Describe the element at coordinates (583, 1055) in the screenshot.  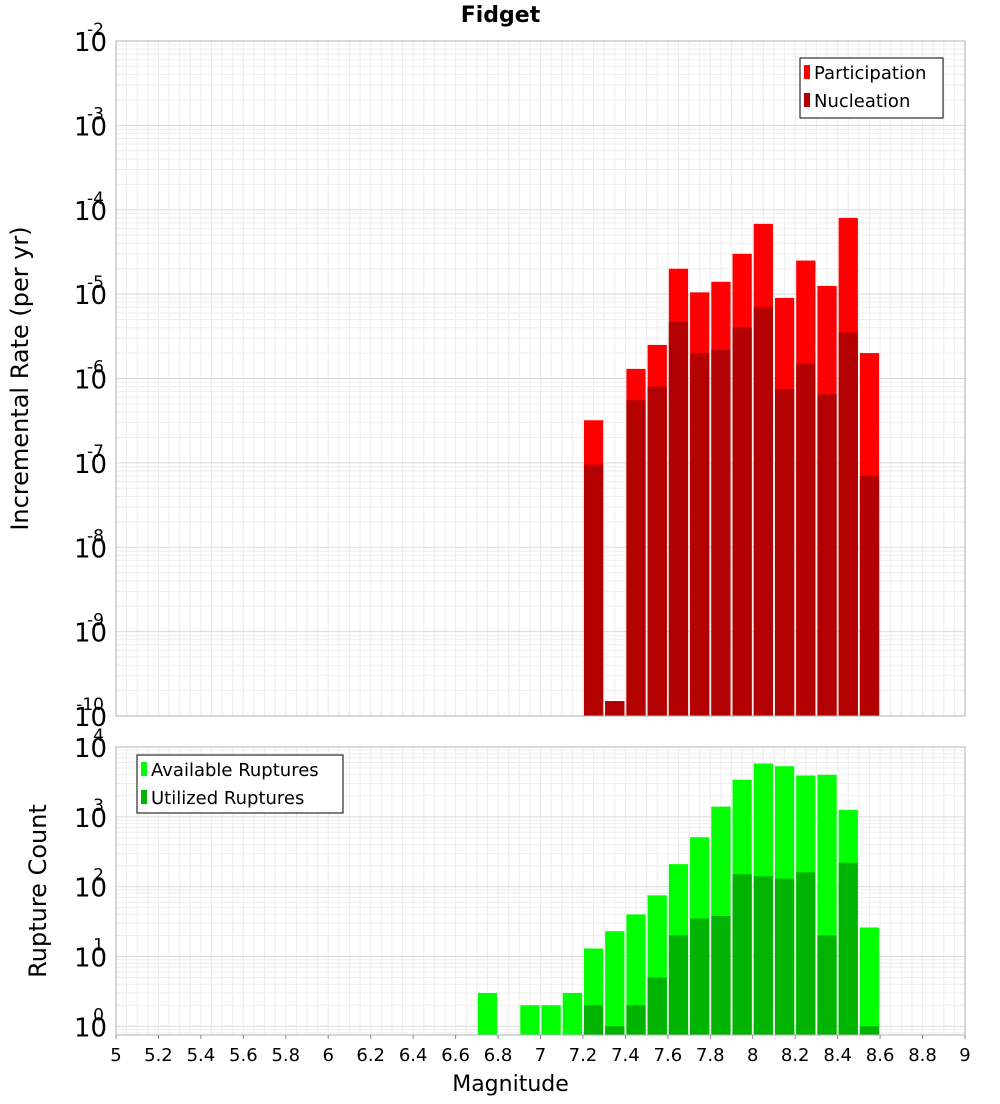
I see `x-tick-label: 7.2` at that location.